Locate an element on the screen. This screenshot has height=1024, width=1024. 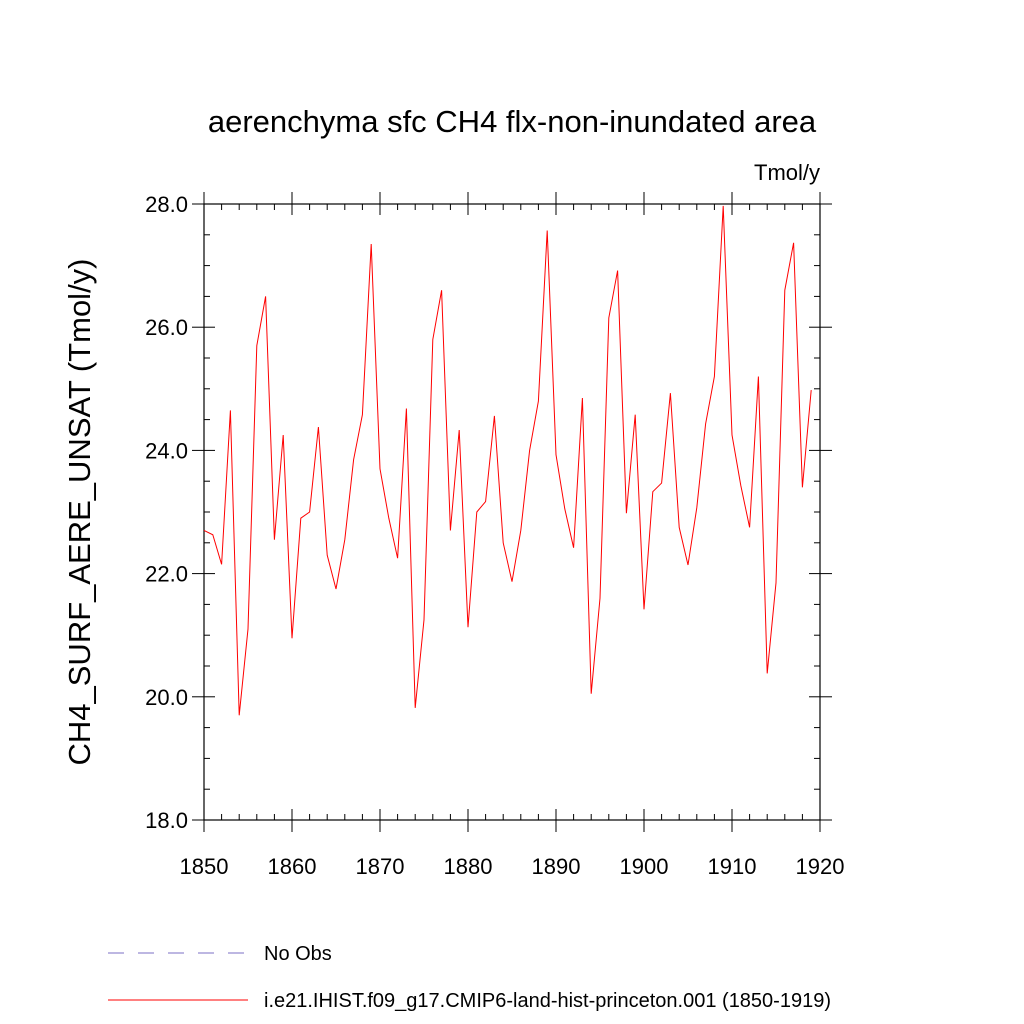
y-tick-label: 22.0 is located at coordinates (166, 574).